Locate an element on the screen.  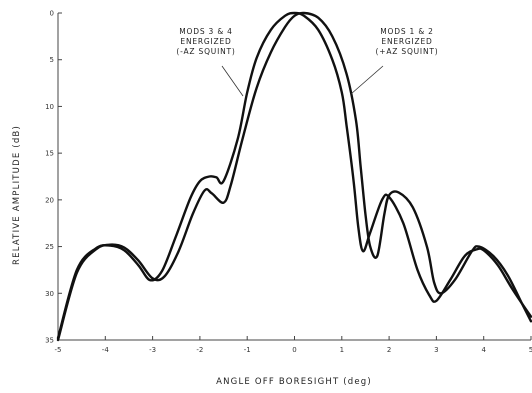
annotation-right-line: MODS 1 & 2 is located at coordinates (406, 31).